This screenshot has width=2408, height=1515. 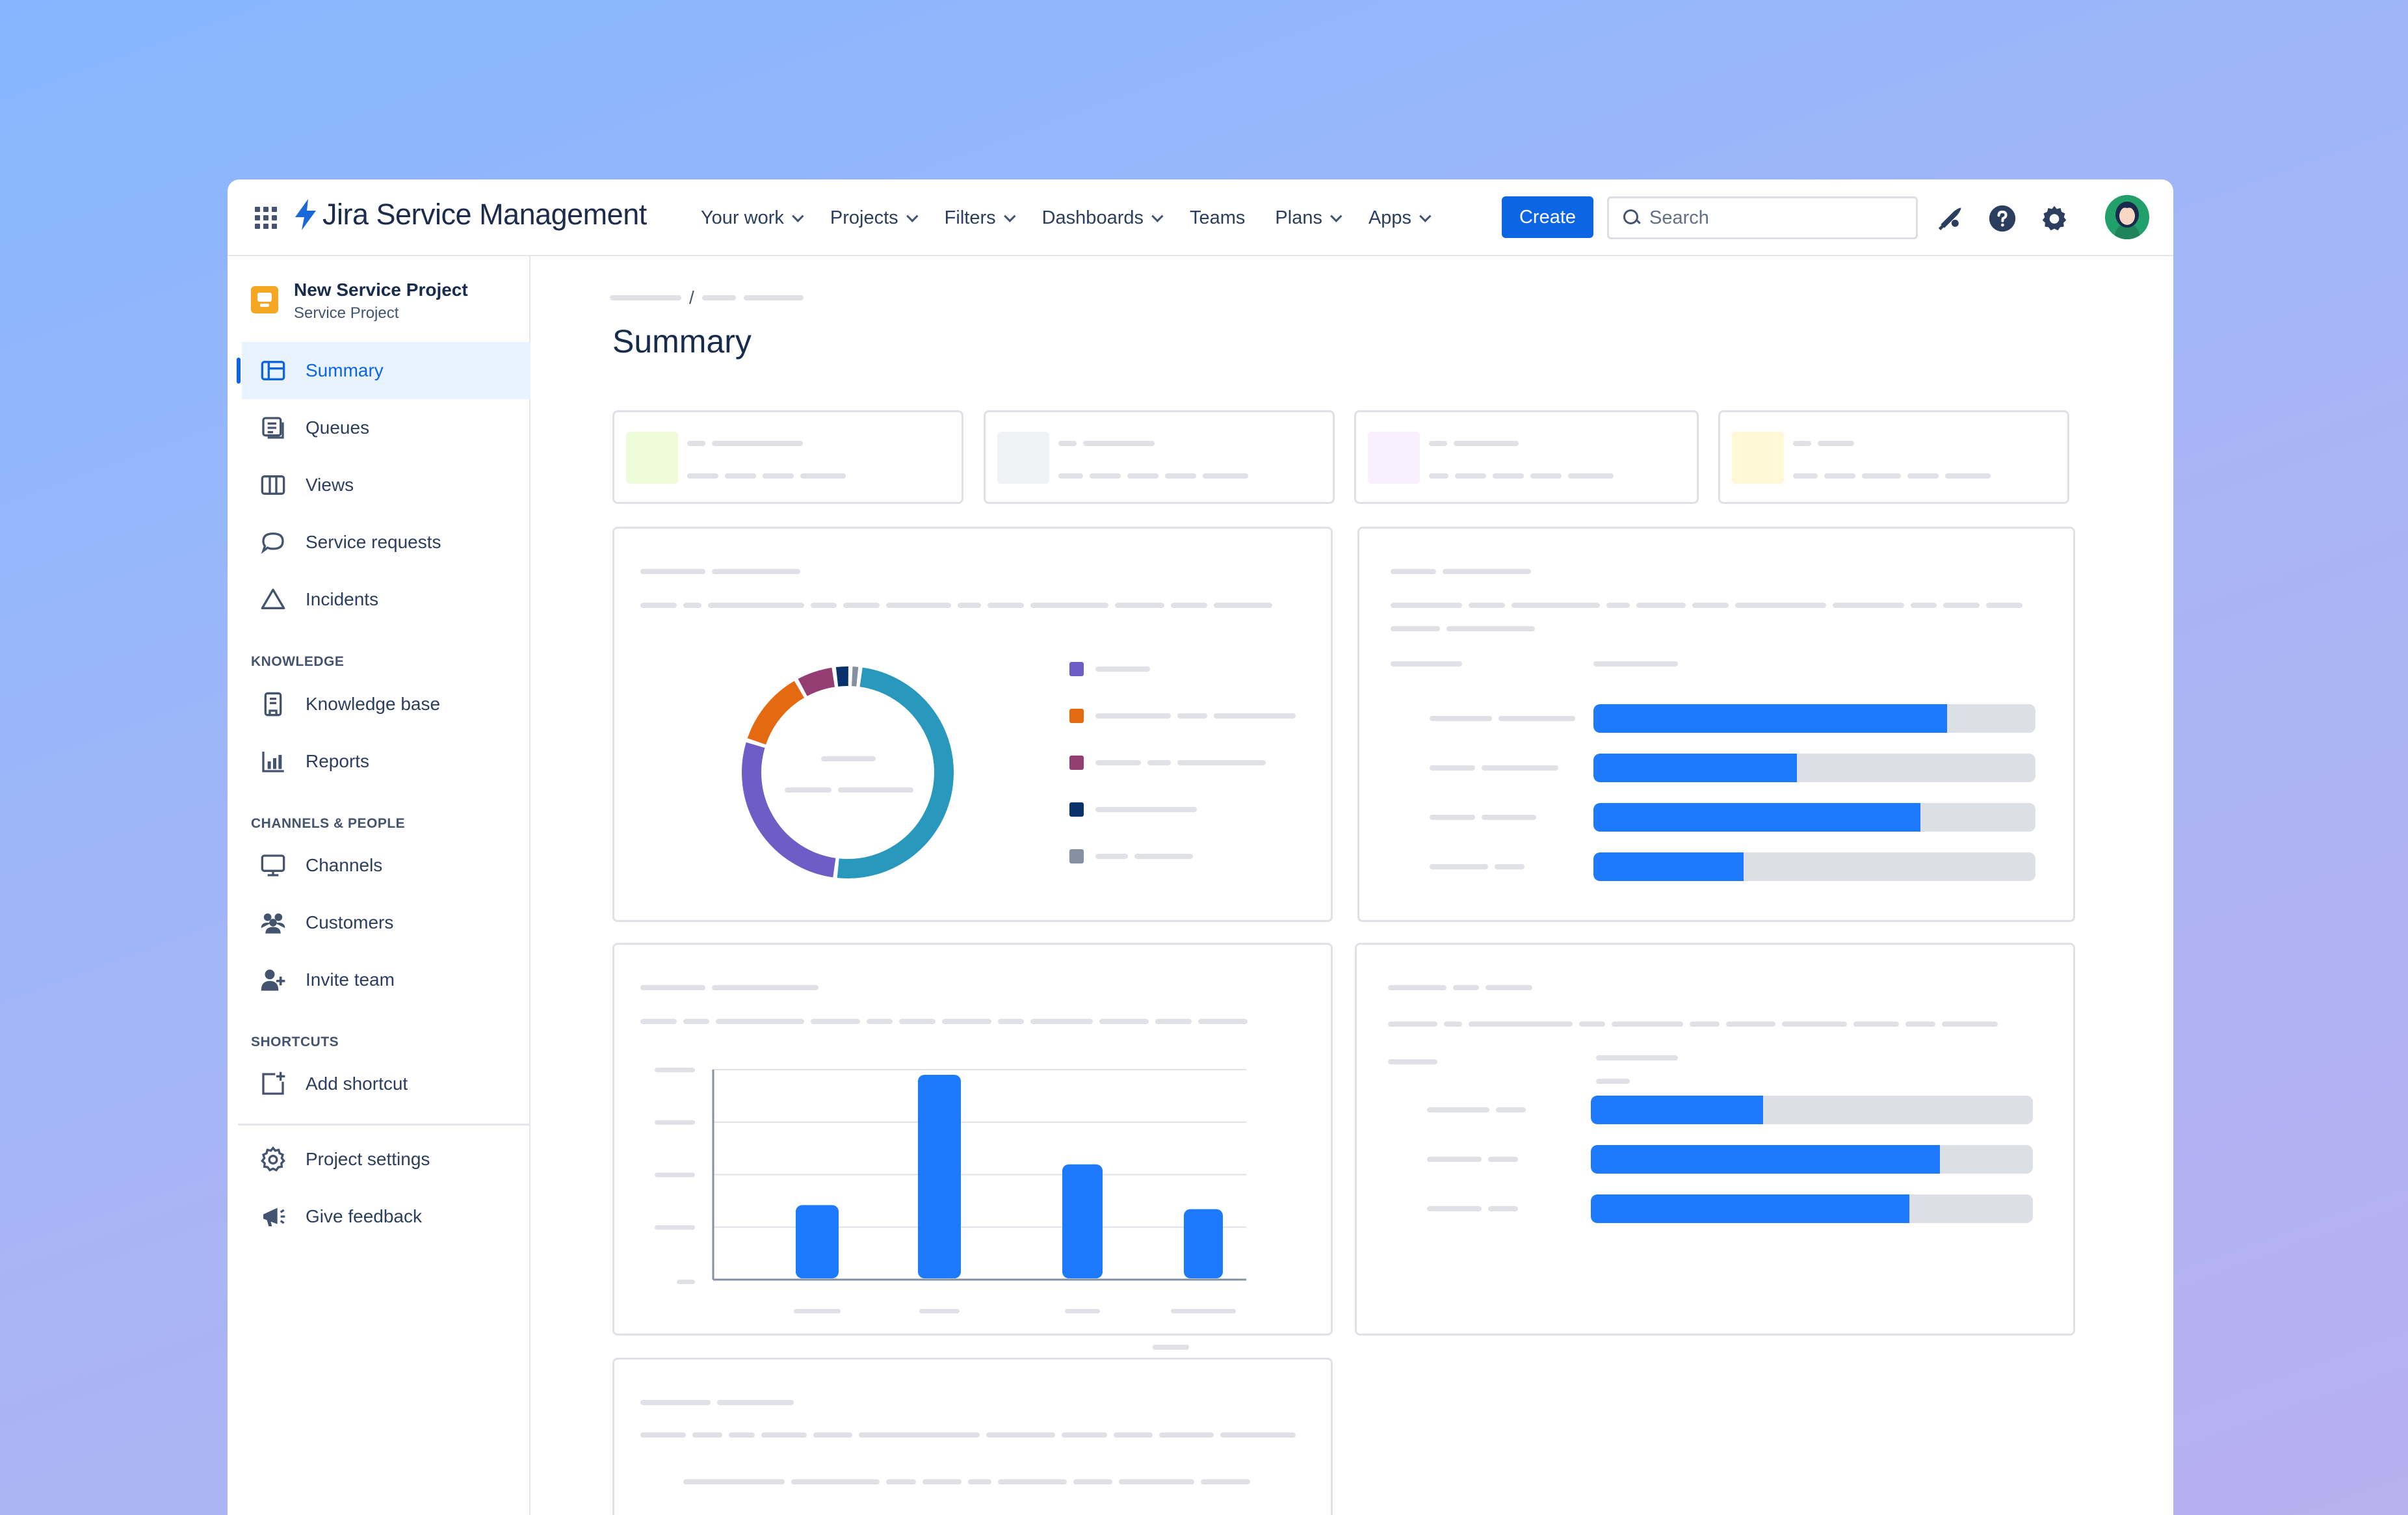 I want to click on progress-label, so click(x=1494, y=768).